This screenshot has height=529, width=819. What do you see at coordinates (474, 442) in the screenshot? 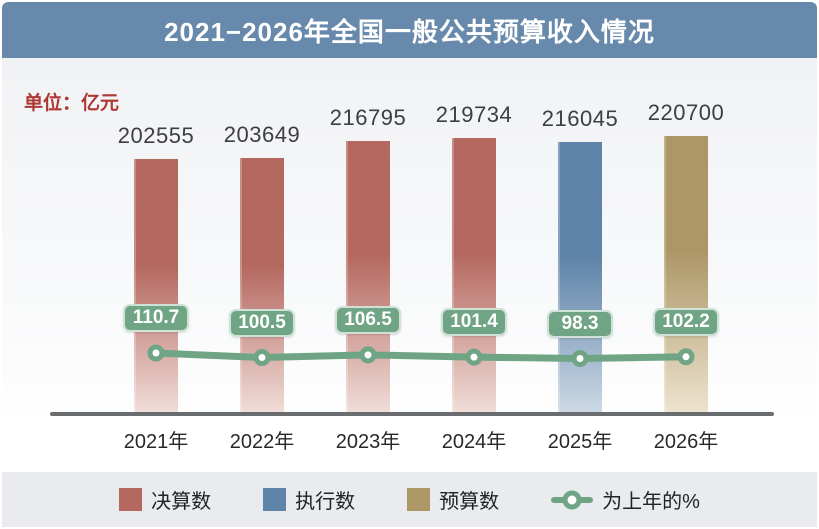
I see `x-axis-label: 2024年` at bounding box center [474, 442].